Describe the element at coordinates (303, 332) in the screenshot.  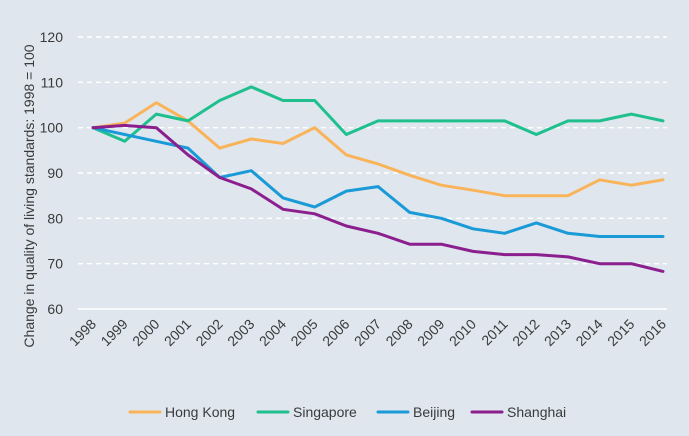
I see `x-tick-label: 2005` at that location.